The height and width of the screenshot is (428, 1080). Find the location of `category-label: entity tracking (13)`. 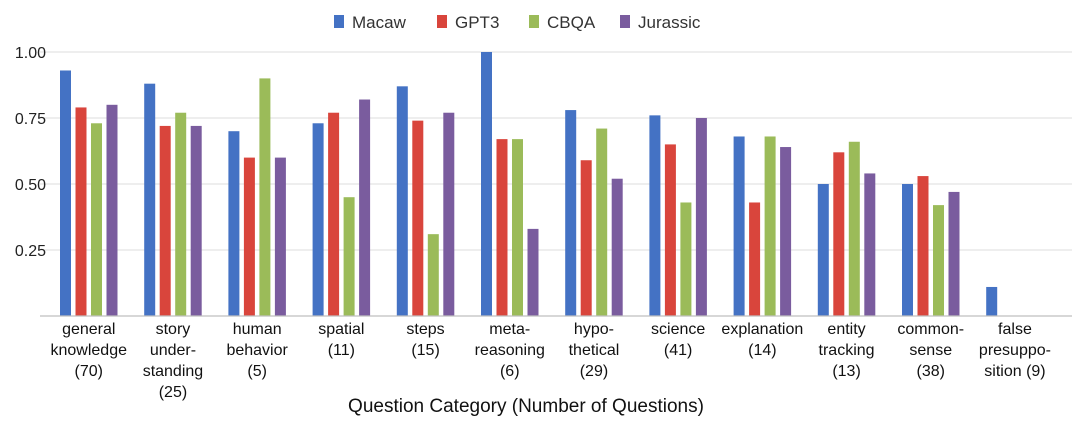

category-label: entity tracking (13) is located at coordinates (847, 350).